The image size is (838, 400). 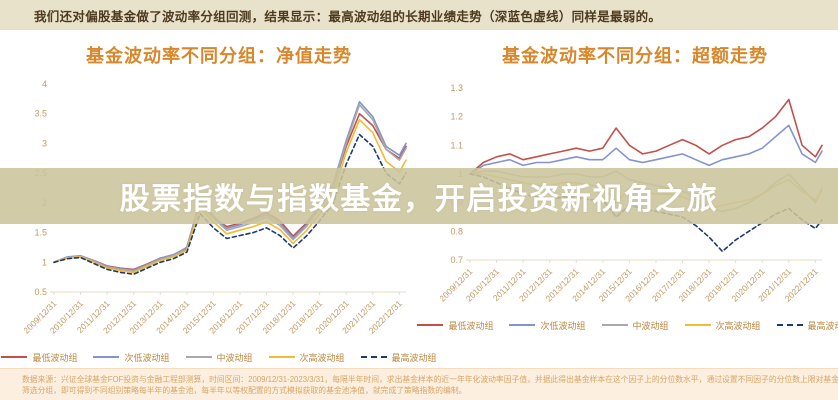 I want to click on headline-banner: 股票指数与指数基金，开启投资新视角之旅, so click(x=419, y=196).